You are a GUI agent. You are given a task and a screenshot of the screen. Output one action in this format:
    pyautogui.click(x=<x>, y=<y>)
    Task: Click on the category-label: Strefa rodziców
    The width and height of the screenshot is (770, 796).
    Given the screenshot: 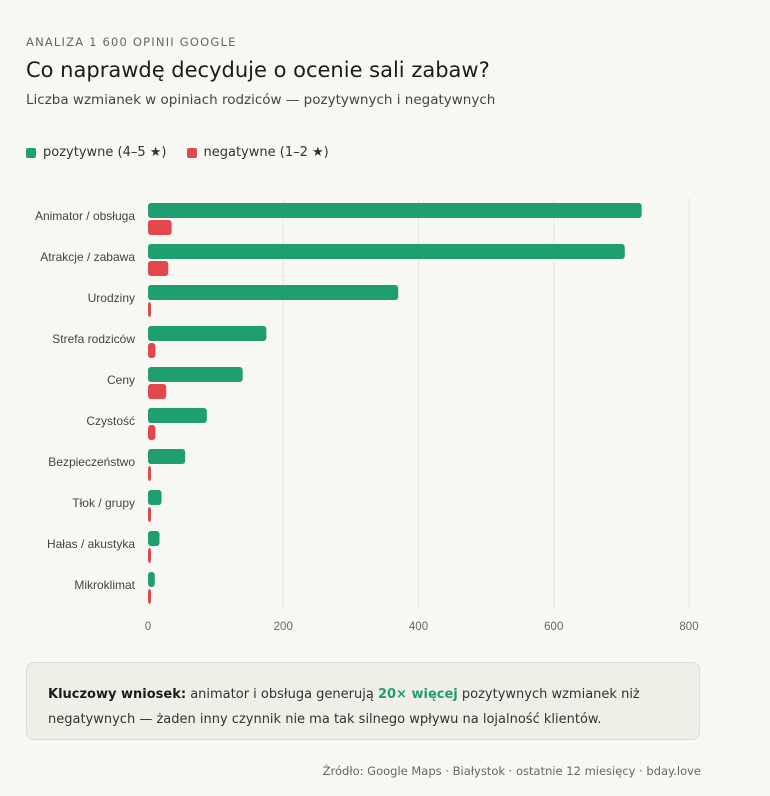 What is the action you would take?
    pyautogui.click(x=93, y=339)
    